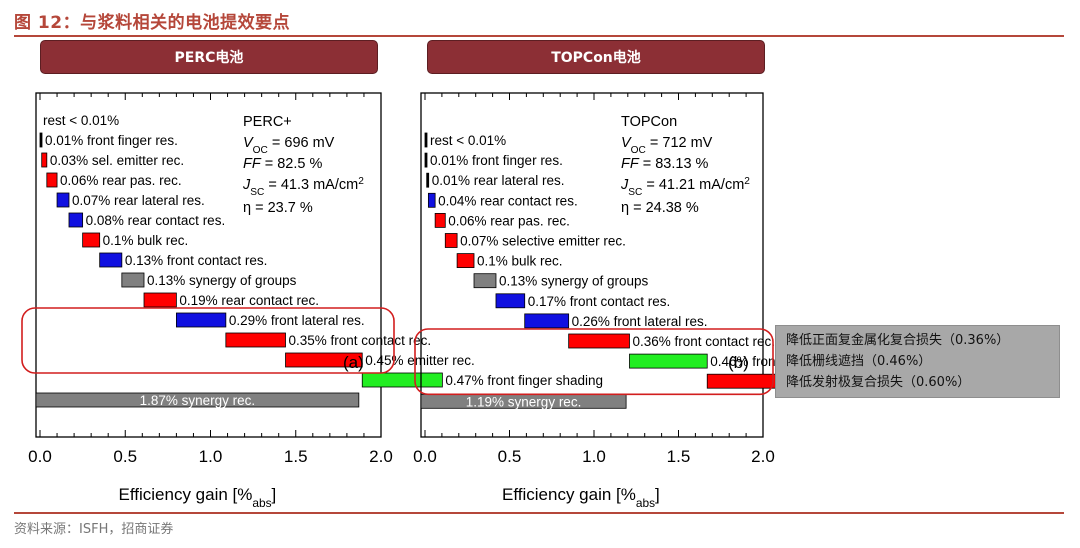 Image resolution: width=1080 pixels, height=548 pixels. What do you see at coordinates (420, 360) in the screenshot?
I see `bar-label: 0.45% emitter rec.` at bounding box center [420, 360].